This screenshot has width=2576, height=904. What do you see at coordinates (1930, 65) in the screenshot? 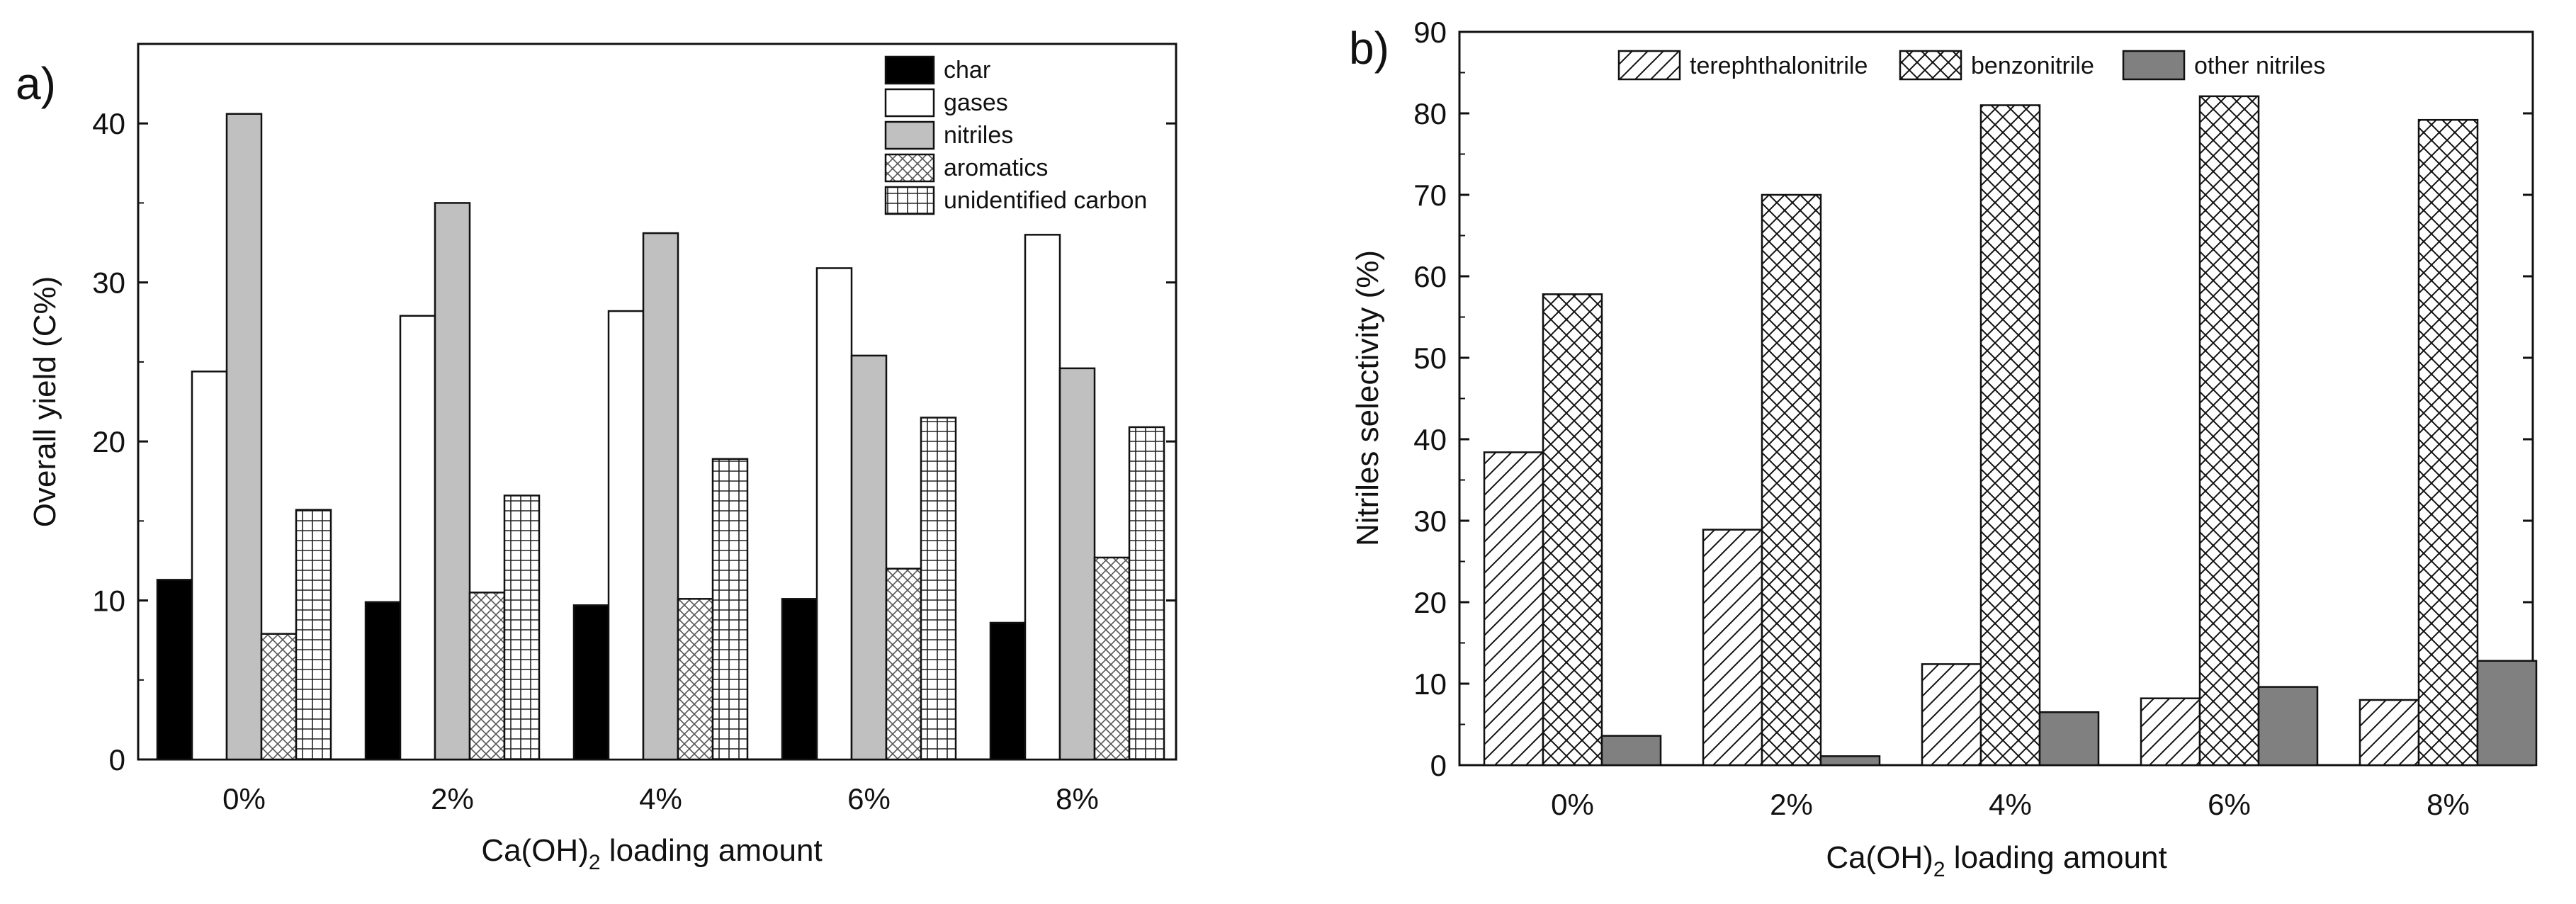
I see `legend-swatch-benzonitrile` at bounding box center [1930, 65].